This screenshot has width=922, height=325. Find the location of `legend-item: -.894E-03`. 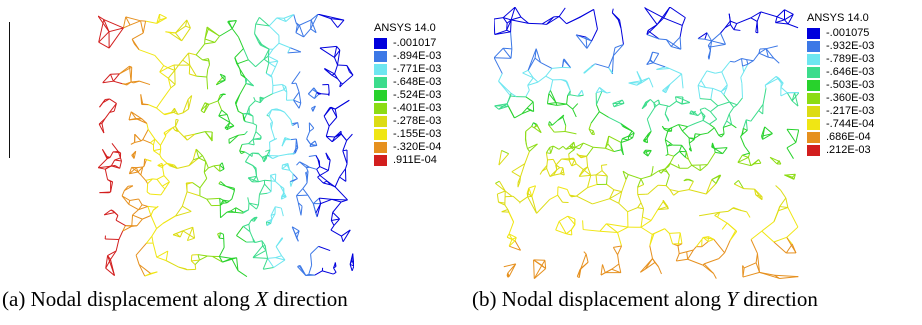

legend-item: -.894E-03 is located at coordinates (407, 56).